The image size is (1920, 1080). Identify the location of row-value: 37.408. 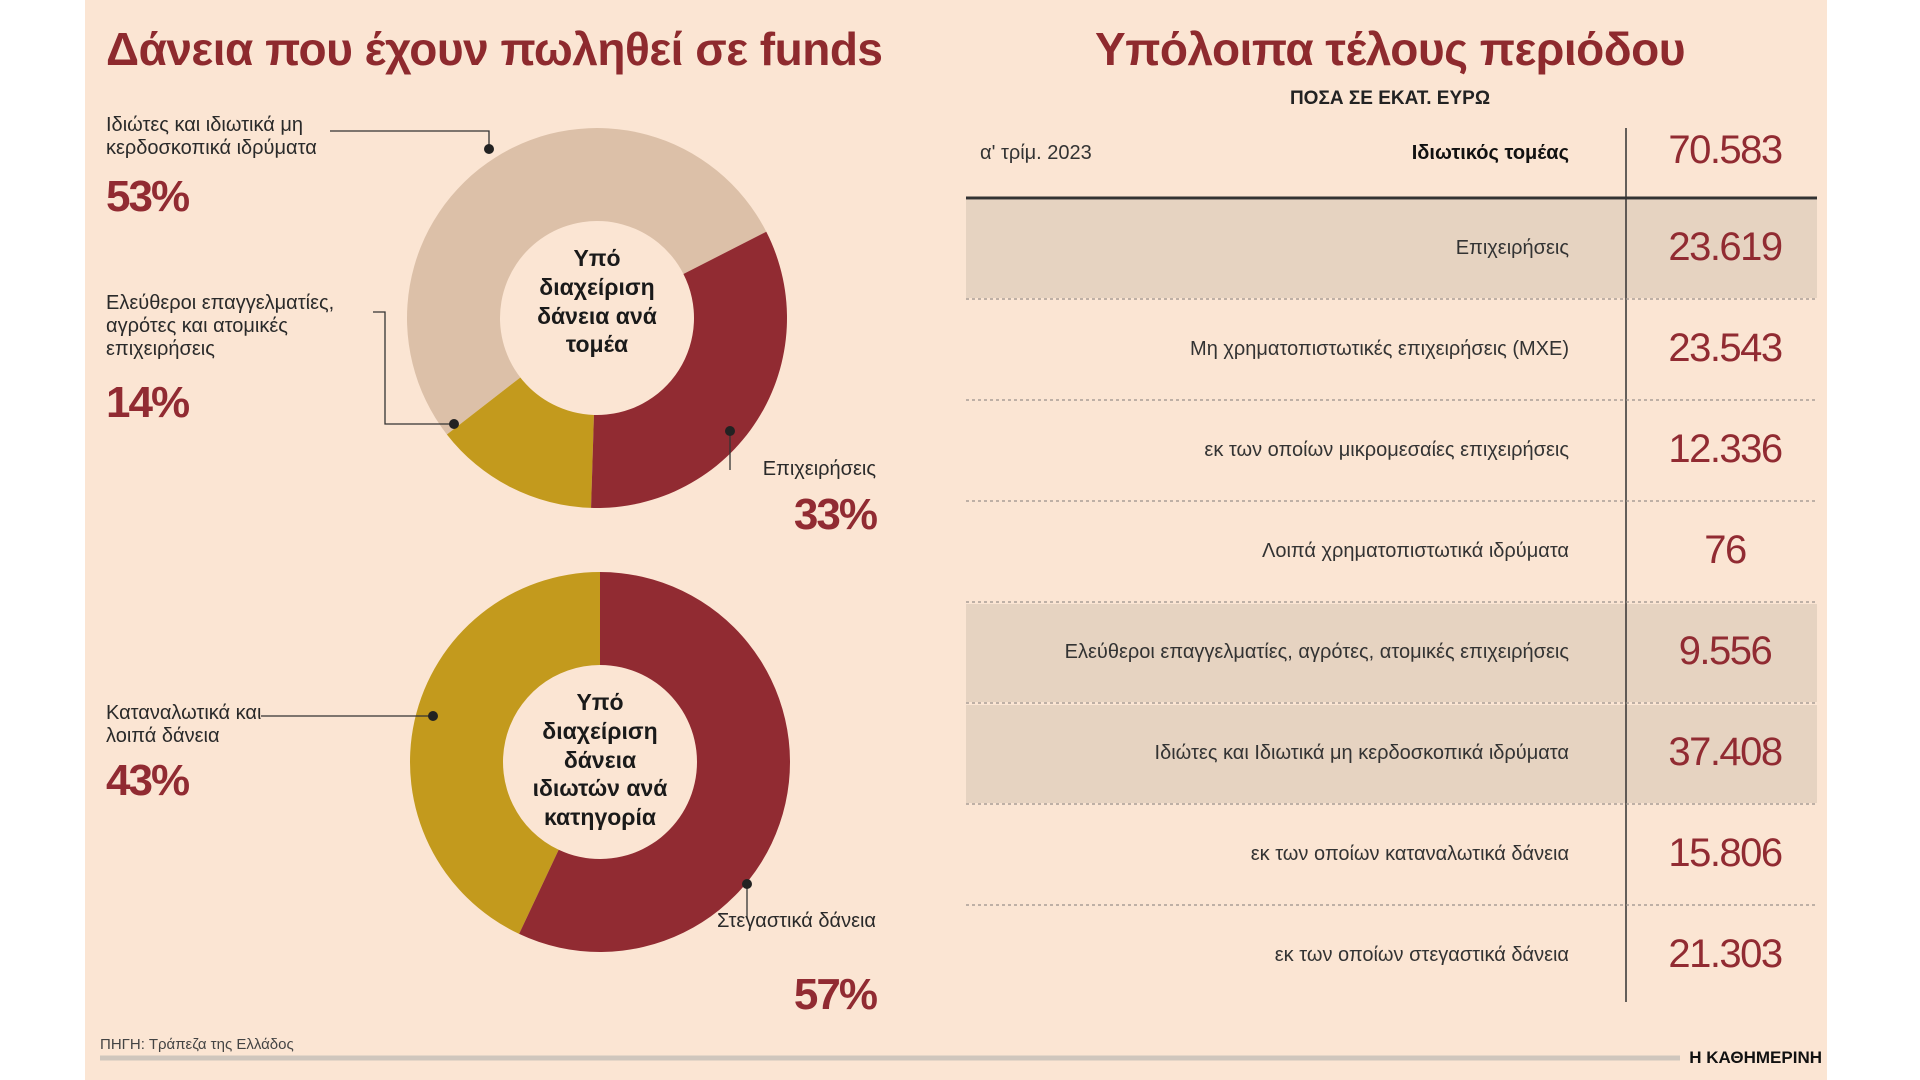
(1725, 751).